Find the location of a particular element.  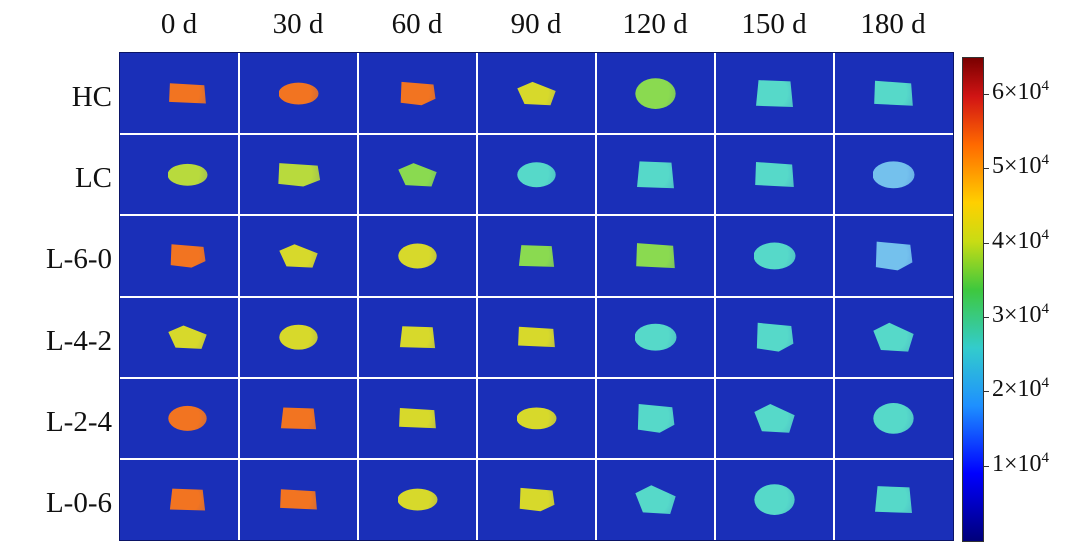

row-label: L-0-6 is located at coordinates (78, 503).